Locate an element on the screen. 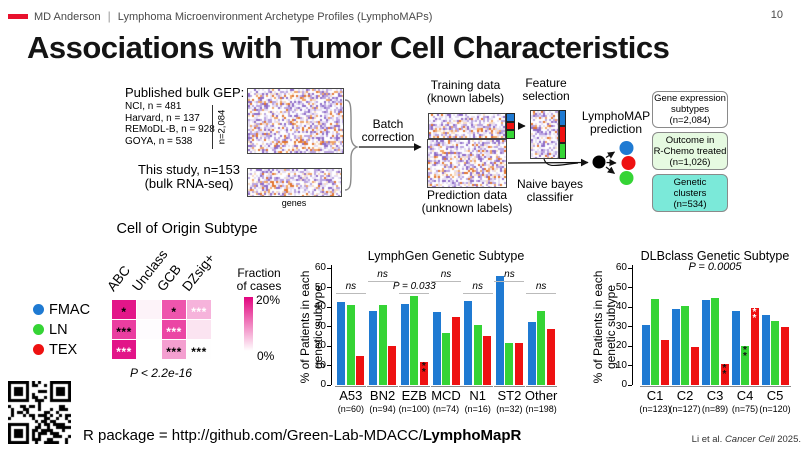 Image resolution: width=807 pixels, height=452 pixels. fmac-class-dot-icon is located at coordinates (626, 148).